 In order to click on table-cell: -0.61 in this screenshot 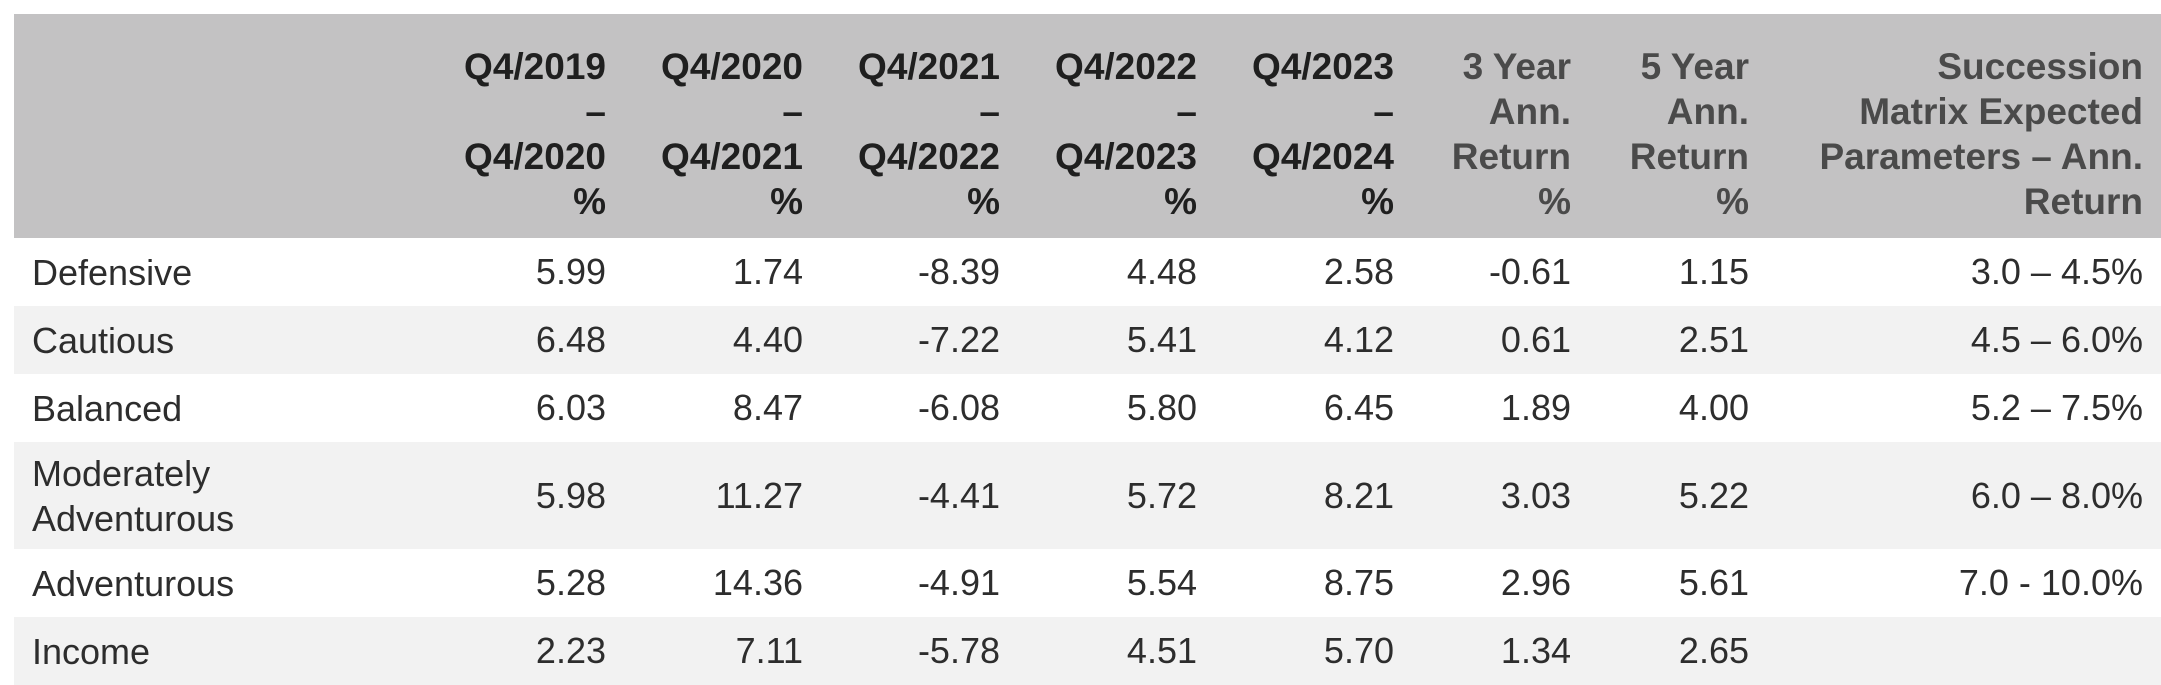, I will do `click(1529, 271)`.